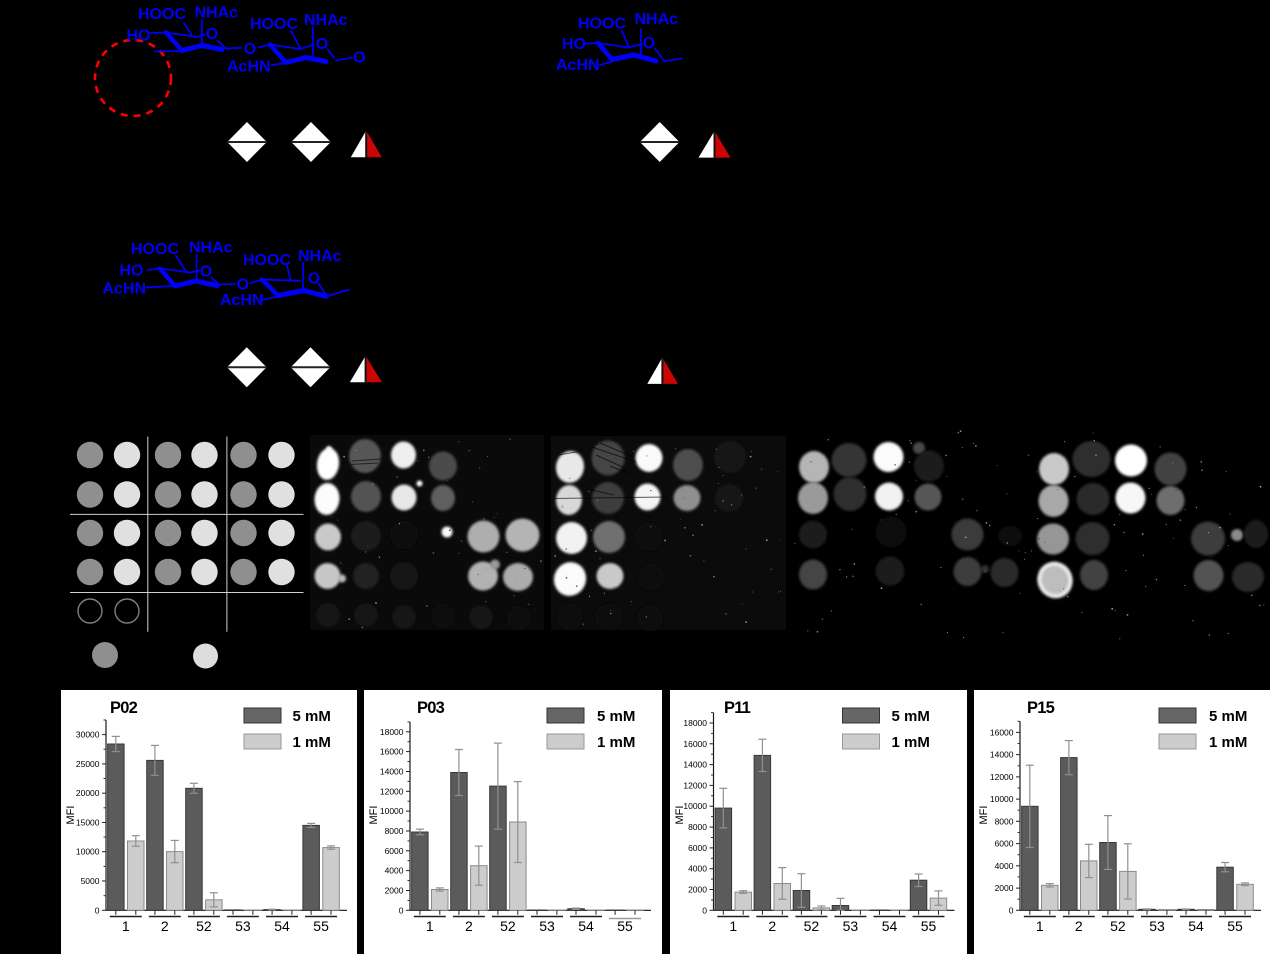  I want to click on svg-text: P11, so click(737, 708).